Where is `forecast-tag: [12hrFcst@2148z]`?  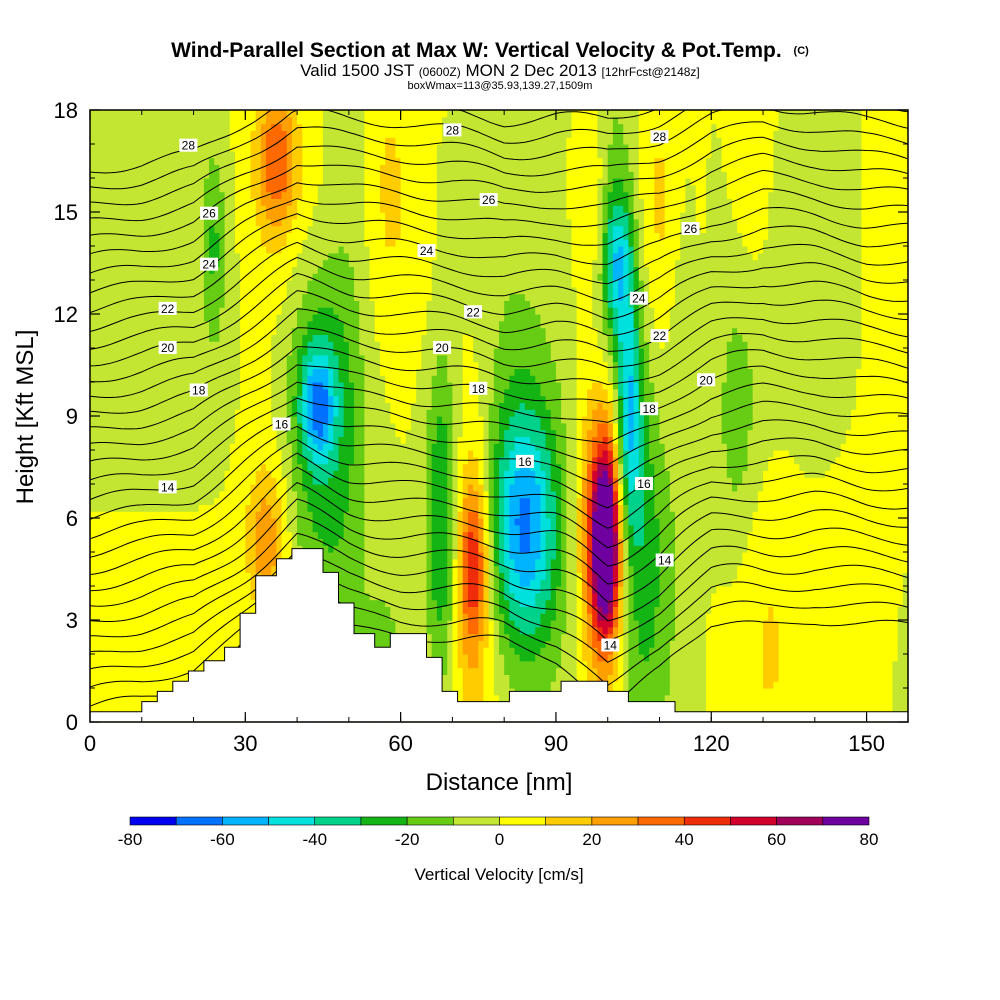 forecast-tag: [12hrFcst@2148z] is located at coordinates (651, 72).